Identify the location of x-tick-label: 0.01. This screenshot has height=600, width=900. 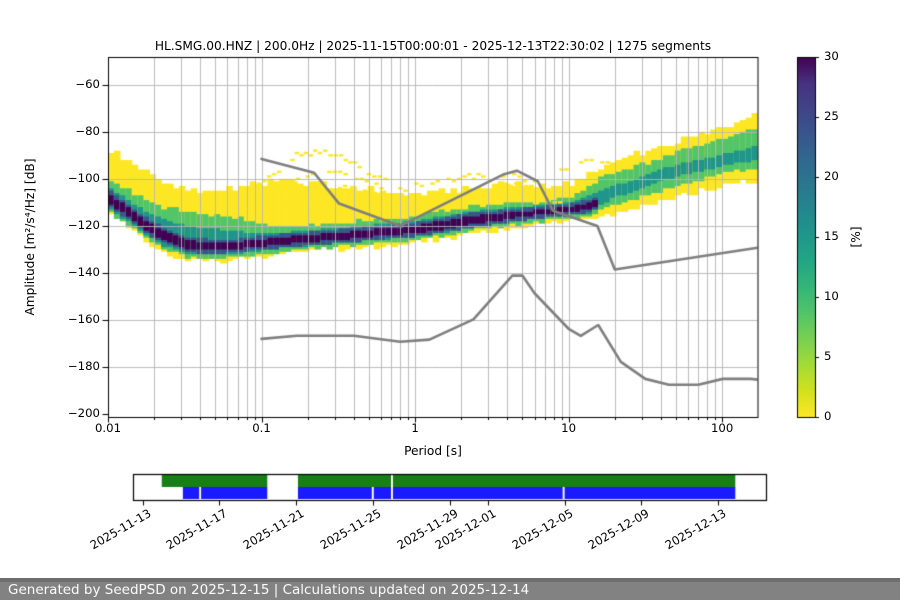
(108, 428).